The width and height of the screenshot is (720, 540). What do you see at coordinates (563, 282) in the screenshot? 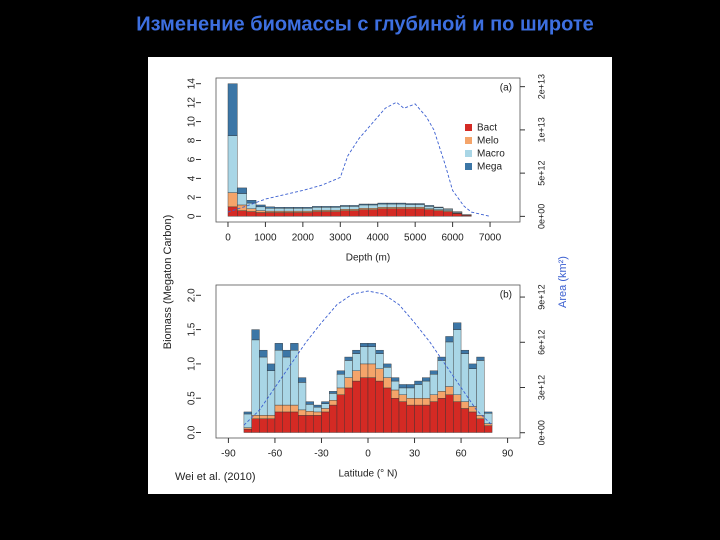
I see `y2-axis-label: Area (km²)` at bounding box center [563, 282].